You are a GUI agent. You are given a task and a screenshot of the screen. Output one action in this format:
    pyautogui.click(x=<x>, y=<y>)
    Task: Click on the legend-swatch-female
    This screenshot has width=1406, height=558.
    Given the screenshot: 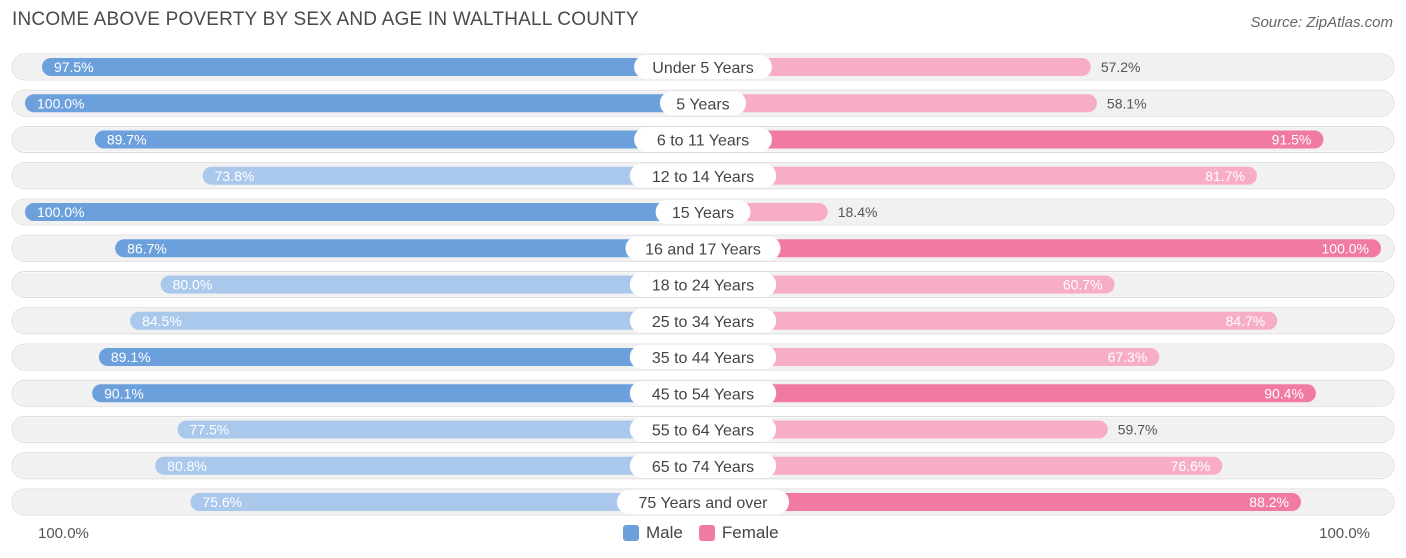 What is the action you would take?
    pyautogui.click(x=706, y=533)
    